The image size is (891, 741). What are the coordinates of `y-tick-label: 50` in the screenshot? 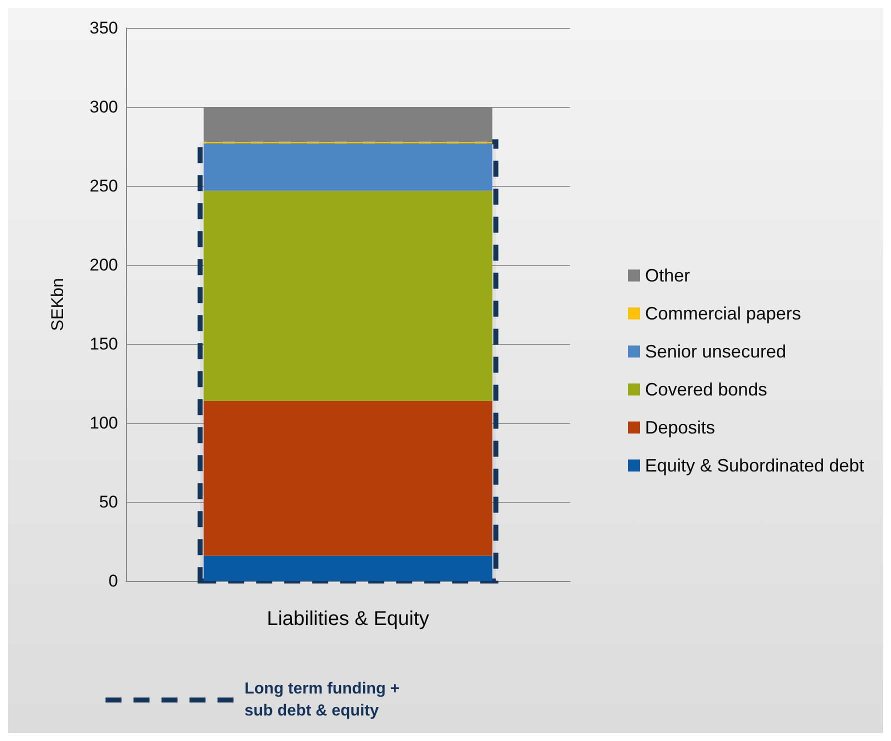 It's located at (108, 502).